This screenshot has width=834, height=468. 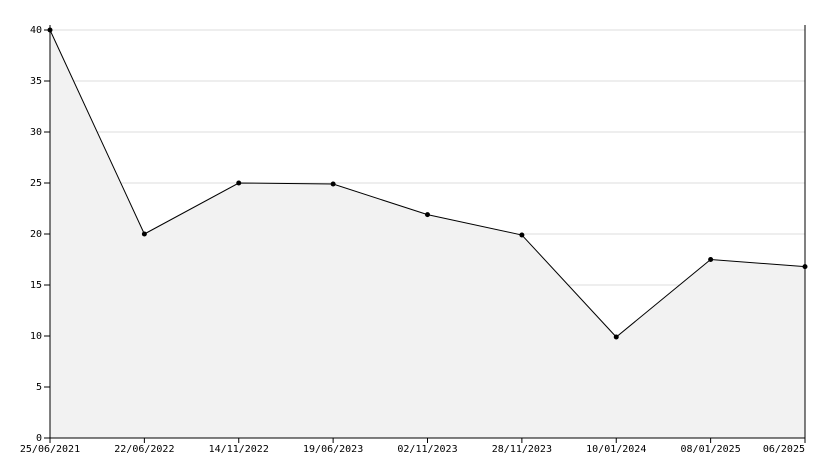 What do you see at coordinates (36, 183) in the screenshot?
I see `y-tick-label: 25` at bounding box center [36, 183].